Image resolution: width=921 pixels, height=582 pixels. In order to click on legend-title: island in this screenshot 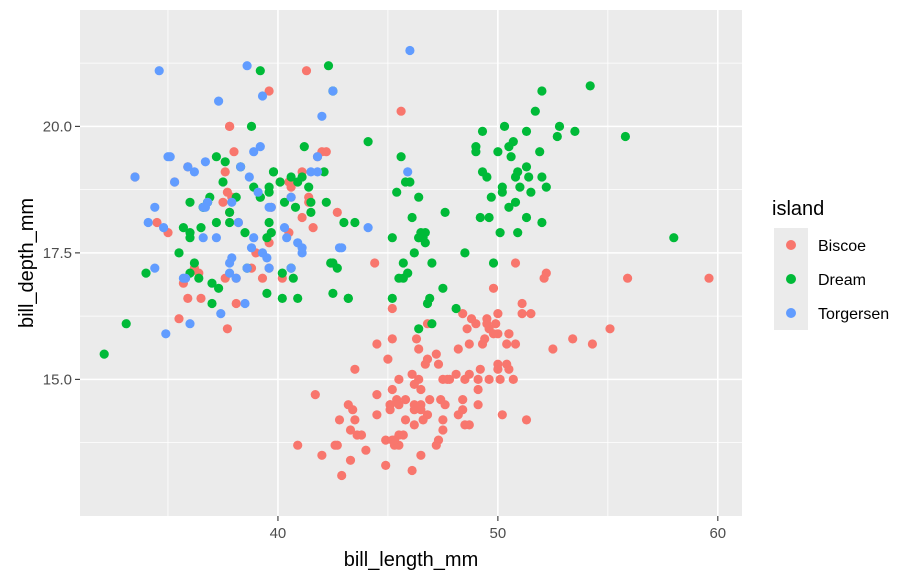, I will do `click(798, 209)`.